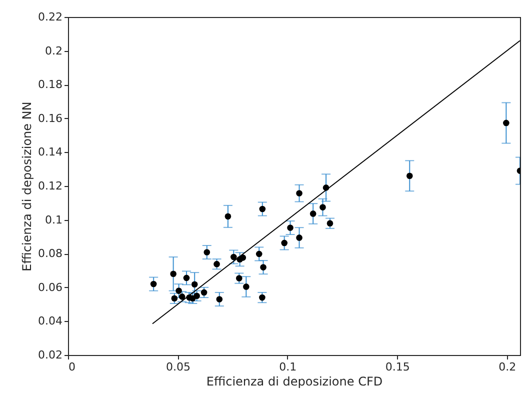 The image size is (523, 403). I want to click on x-tick-label: 0.1, so click(288, 367).